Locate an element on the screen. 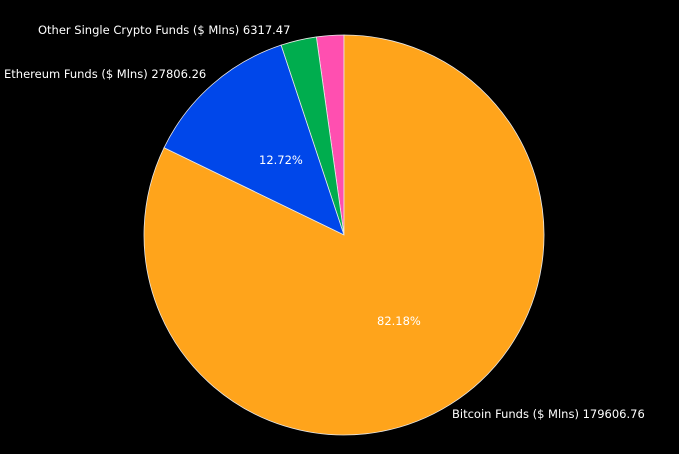 Image resolution: width=679 pixels, height=454 pixels. label-ethereum-funds: Ethereum Funds ($ Mlns) 27806.26 is located at coordinates (105, 74).